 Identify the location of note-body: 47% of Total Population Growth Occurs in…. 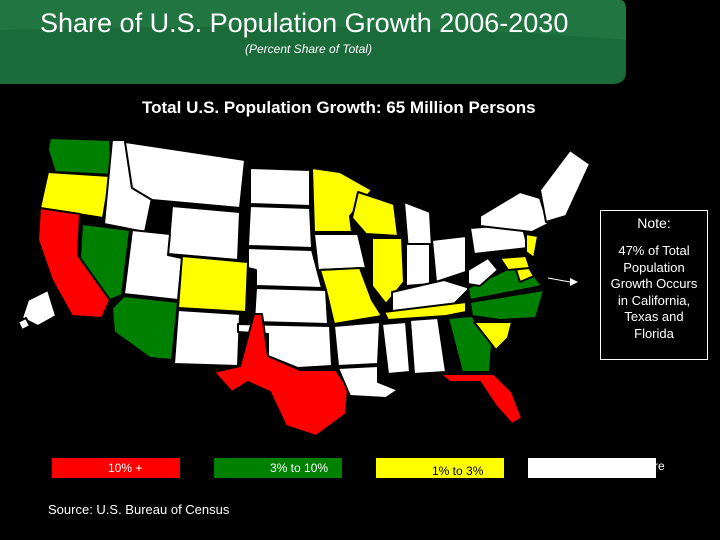
(654, 292).